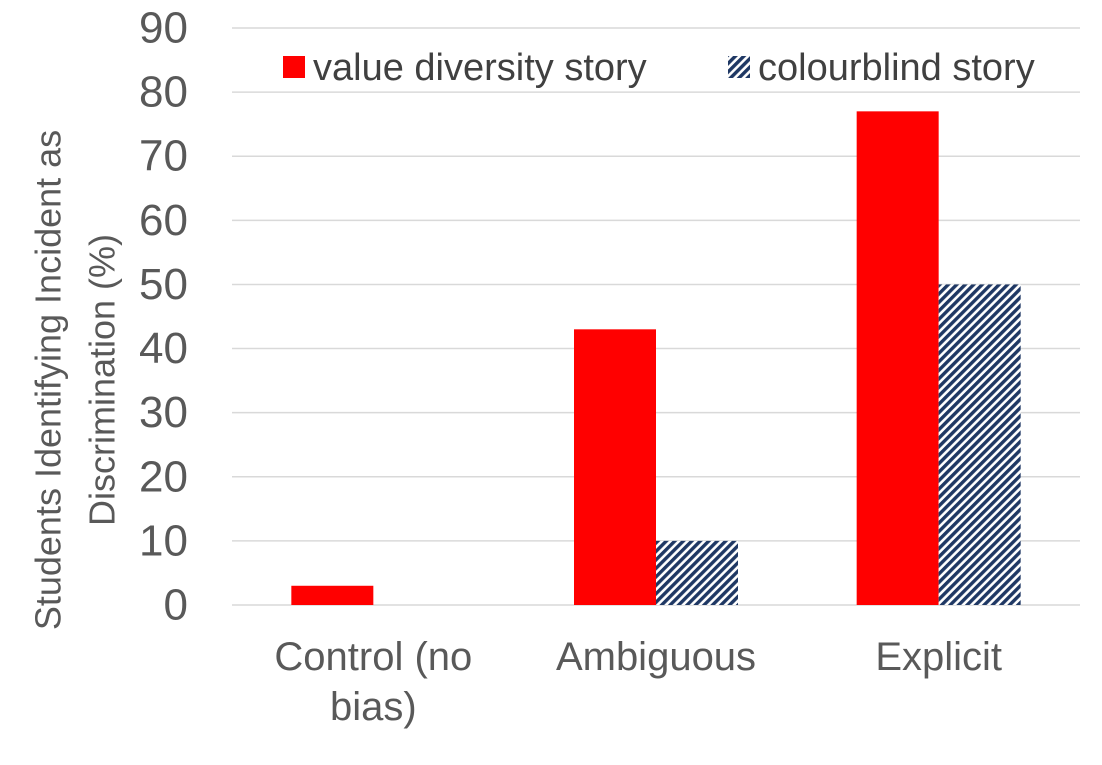 This screenshot has height=765, width=1102. I want to click on y-axis-ticks: 0 10 20 30 40 50 60 70 80 90, so click(163, 317).